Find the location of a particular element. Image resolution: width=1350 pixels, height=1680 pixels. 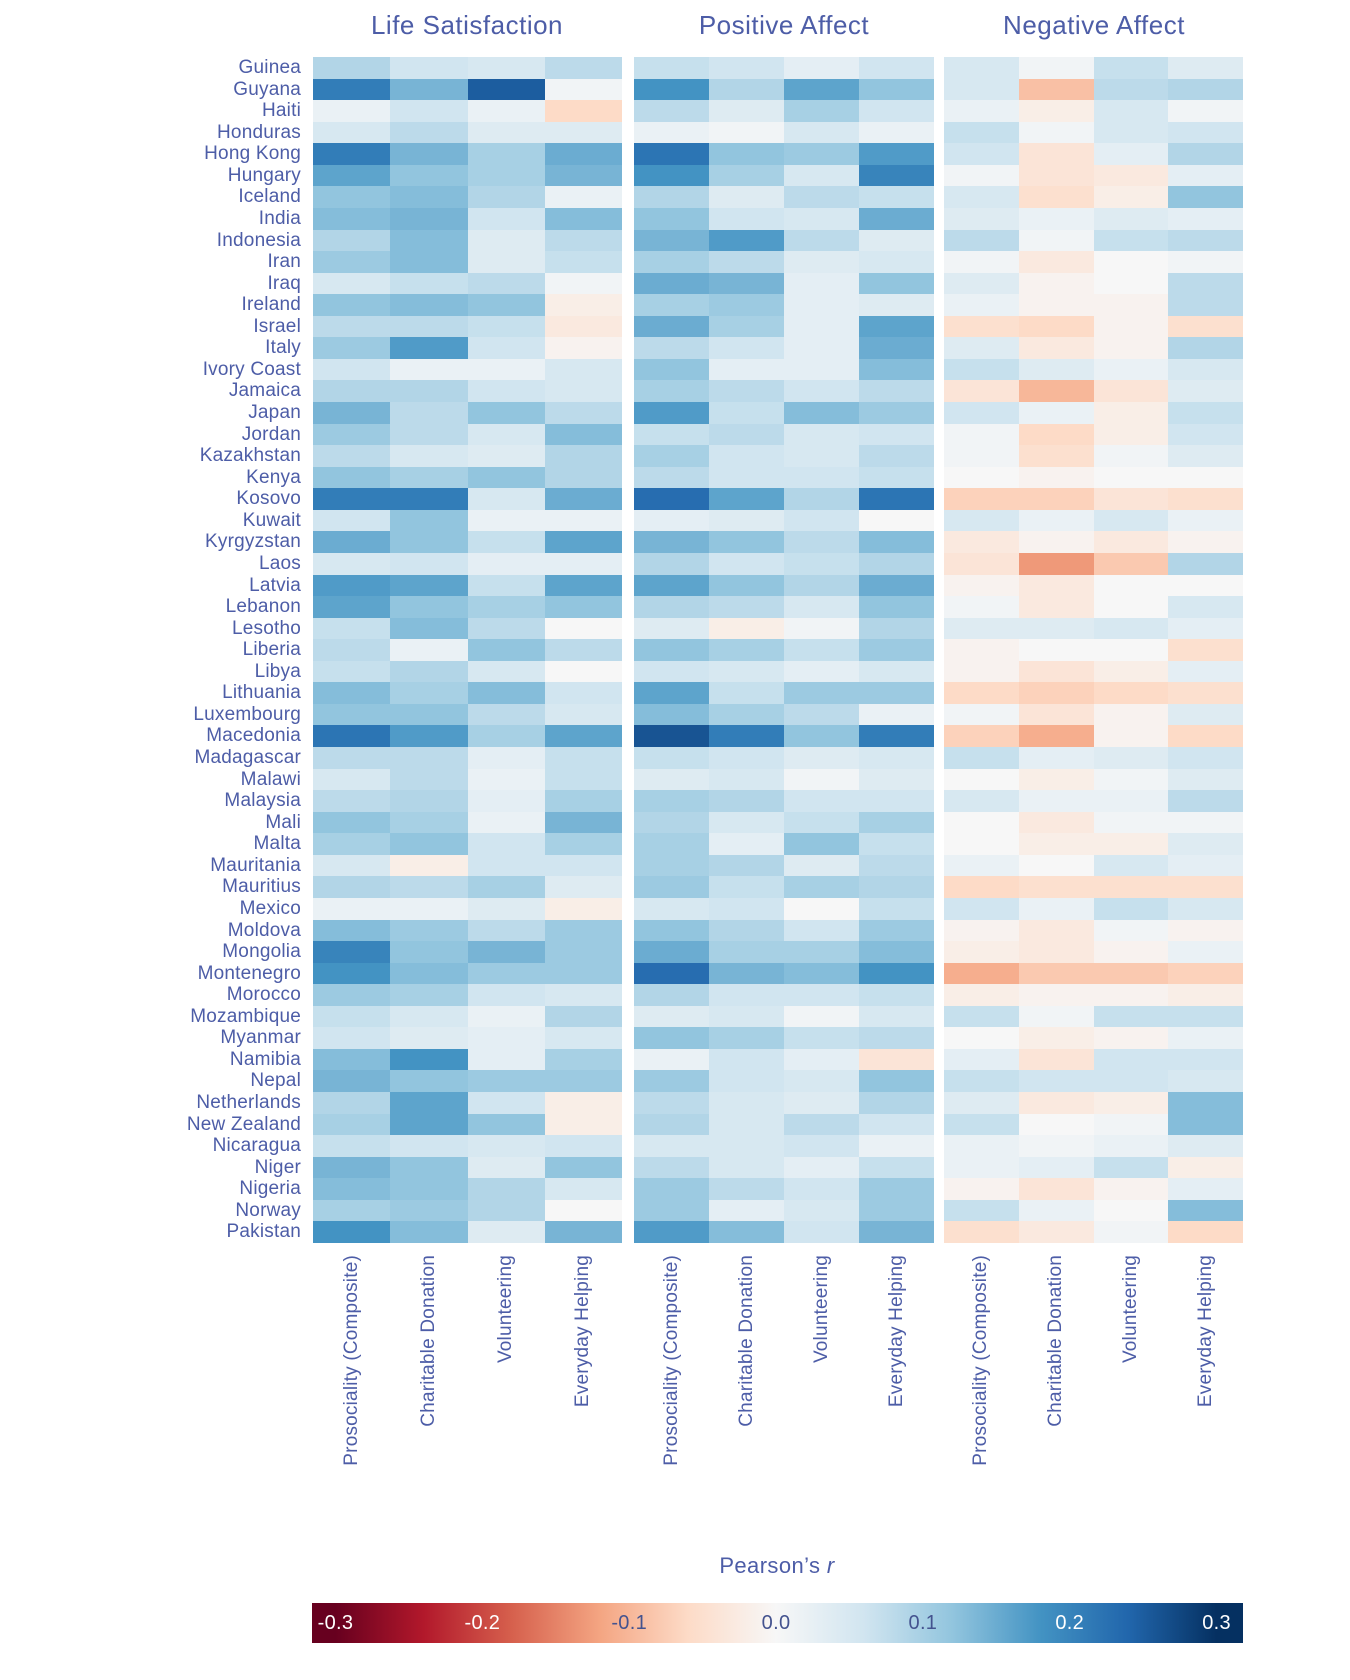

row-label: Hungary is located at coordinates (264, 175).